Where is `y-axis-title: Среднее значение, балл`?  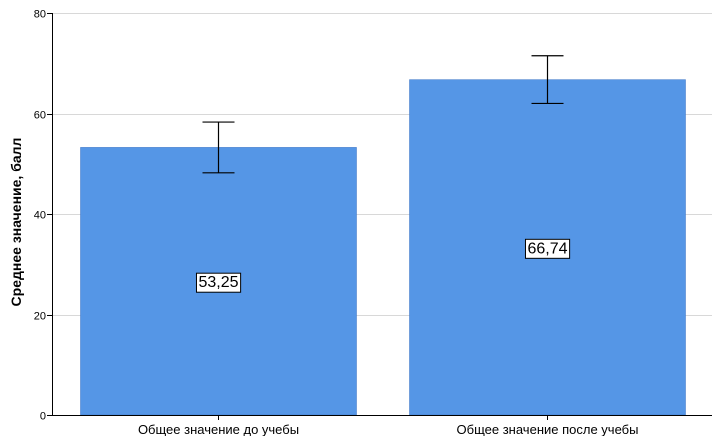 y-axis-title: Среднее значение, балл is located at coordinates (16, 222).